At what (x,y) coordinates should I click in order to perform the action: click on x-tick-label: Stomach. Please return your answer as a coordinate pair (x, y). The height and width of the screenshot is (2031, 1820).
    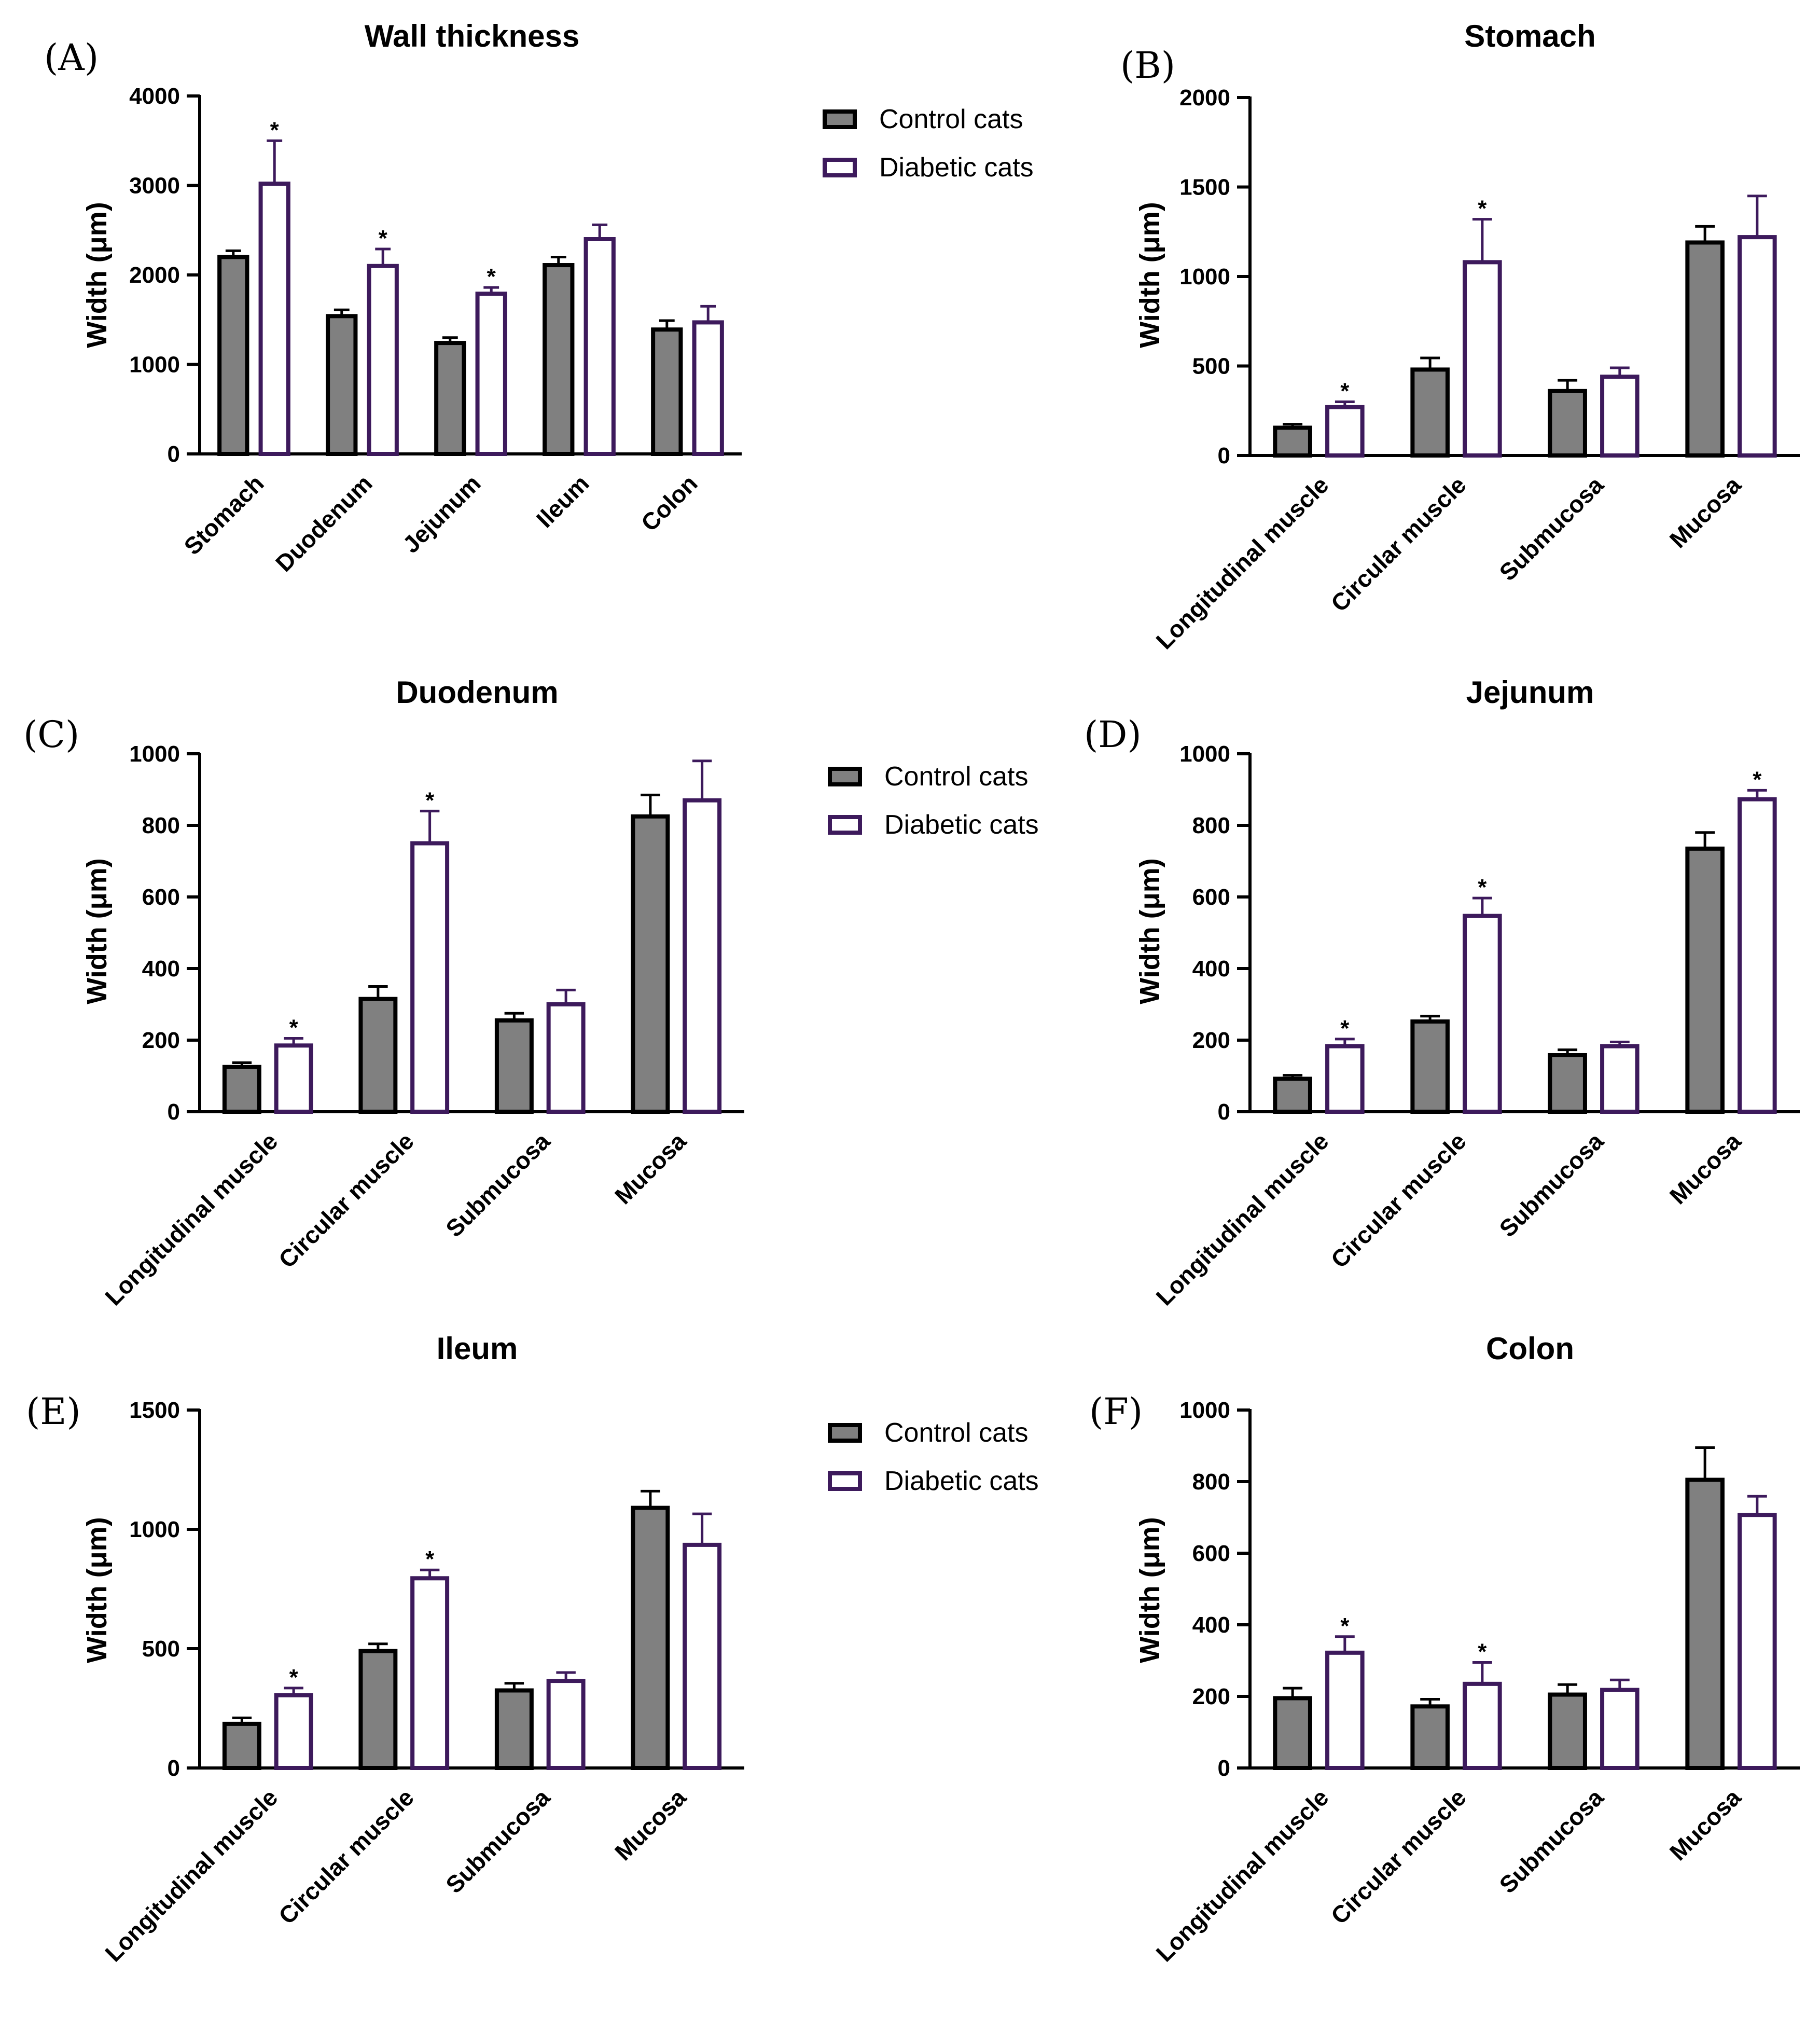
    Looking at the image, I should click on (223, 514).